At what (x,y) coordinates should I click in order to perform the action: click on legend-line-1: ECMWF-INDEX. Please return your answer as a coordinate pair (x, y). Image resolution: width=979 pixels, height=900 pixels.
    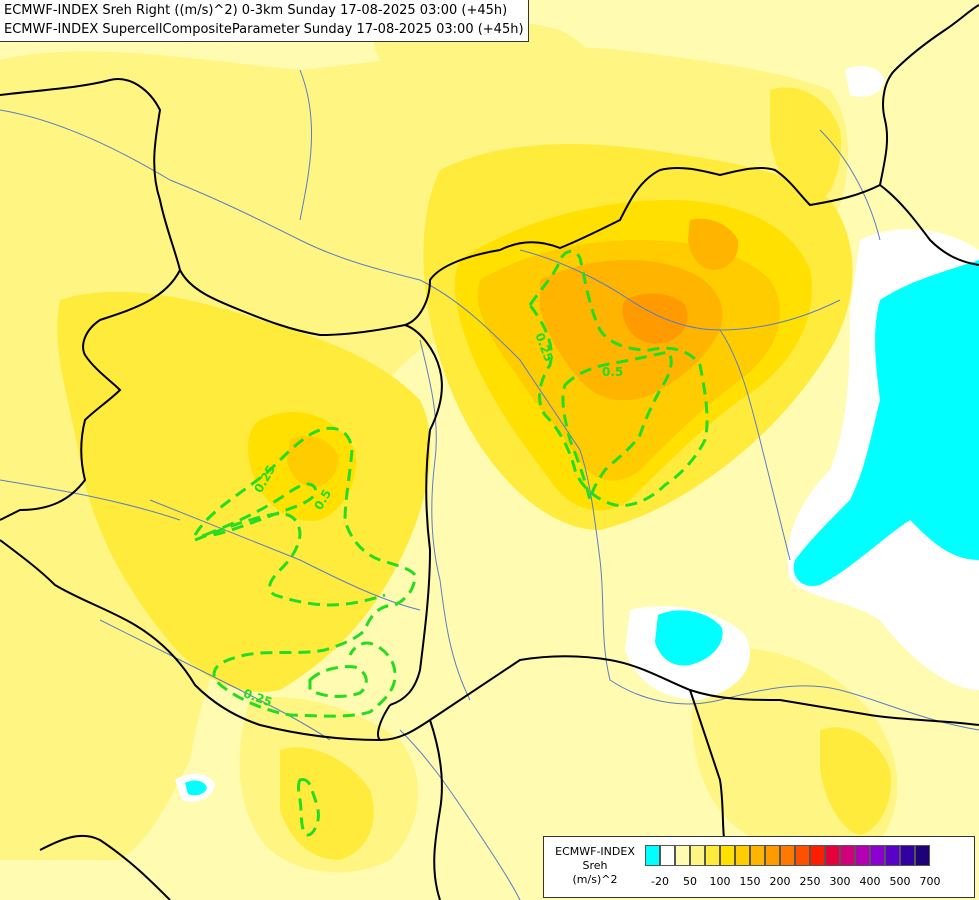
    Looking at the image, I should click on (595, 851).